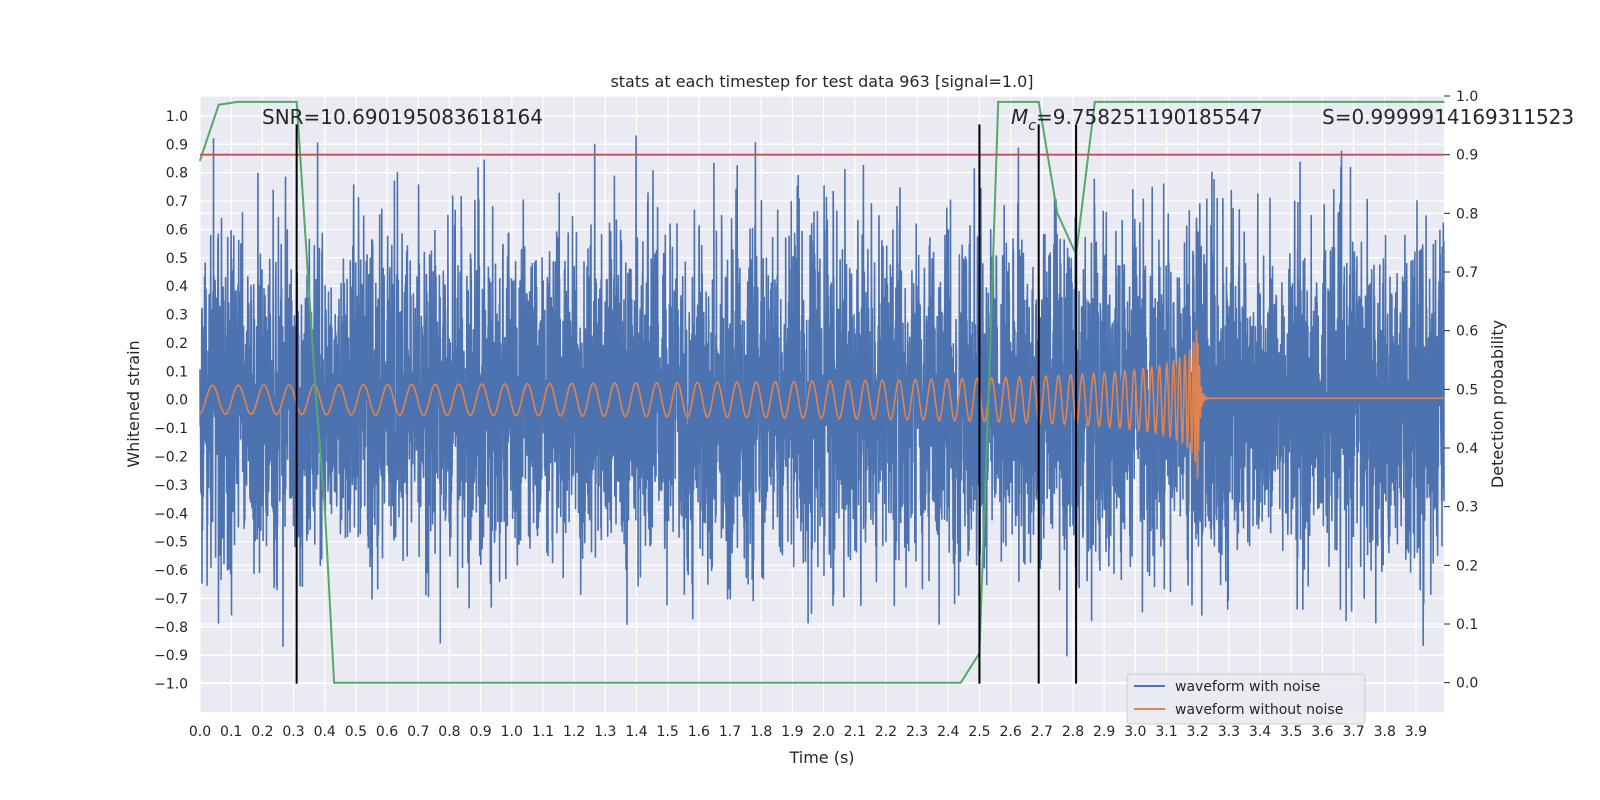 This screenshot has width=1600, height=800. Describe the element at coordinates (177, 344) in the screenshot. I see `y-tick-label: 0.2` at that location.